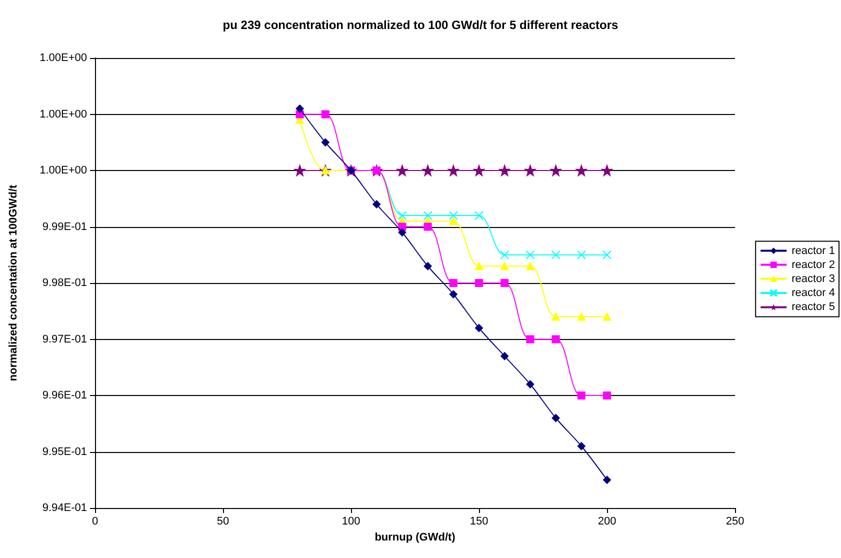  I want to click on x-tick-label: 250, so click(735, 522).